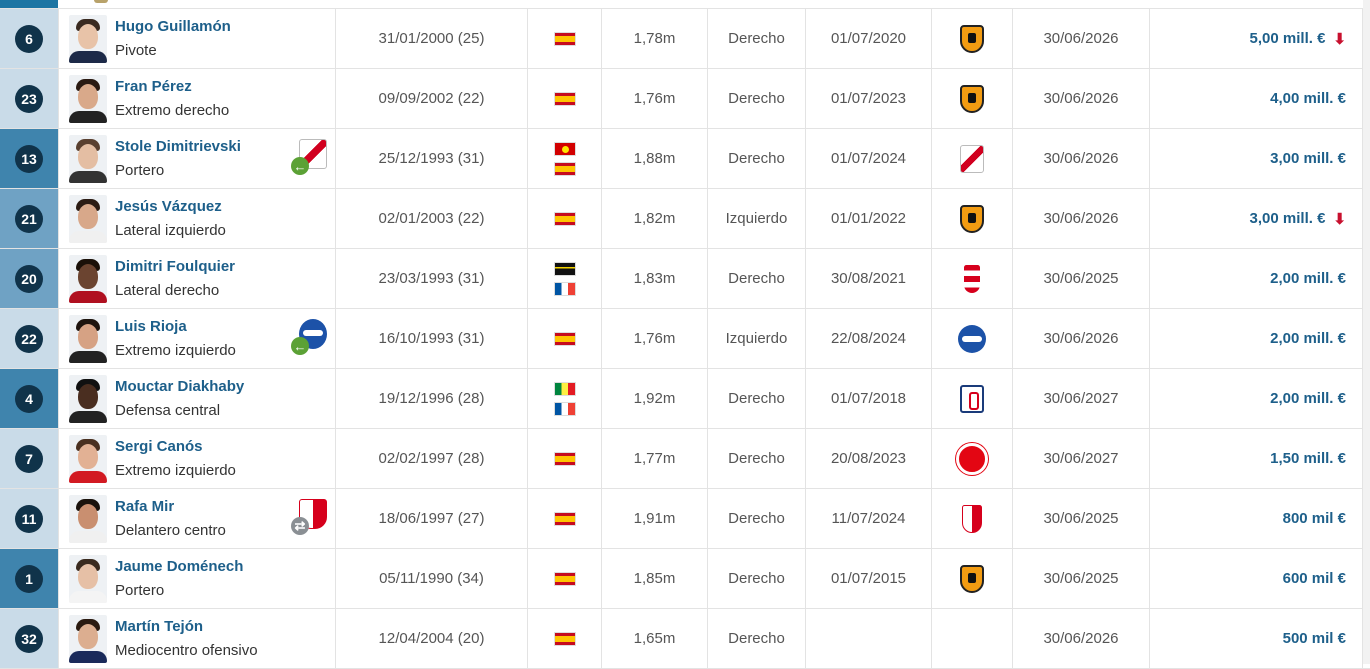 The width and height of the screenshot is (1370, 669). I want to click on player-name-link: Hugo Guillamón, so click(173, 26).